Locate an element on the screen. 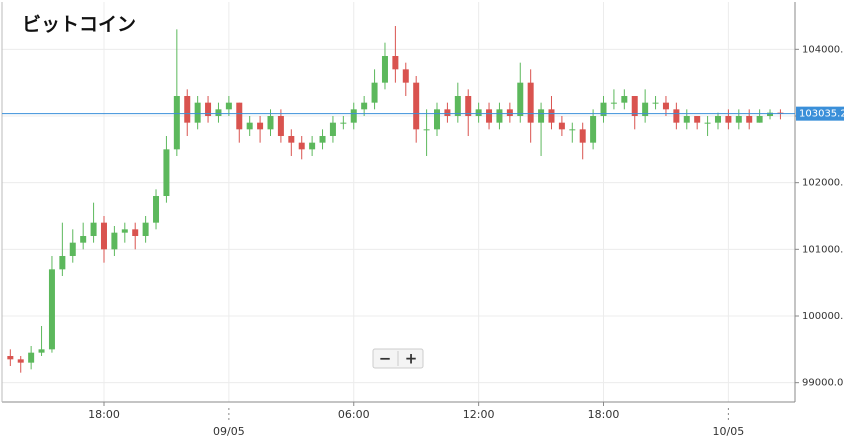  date-tick-label: 10/05 is located at coordinates (729, 431).